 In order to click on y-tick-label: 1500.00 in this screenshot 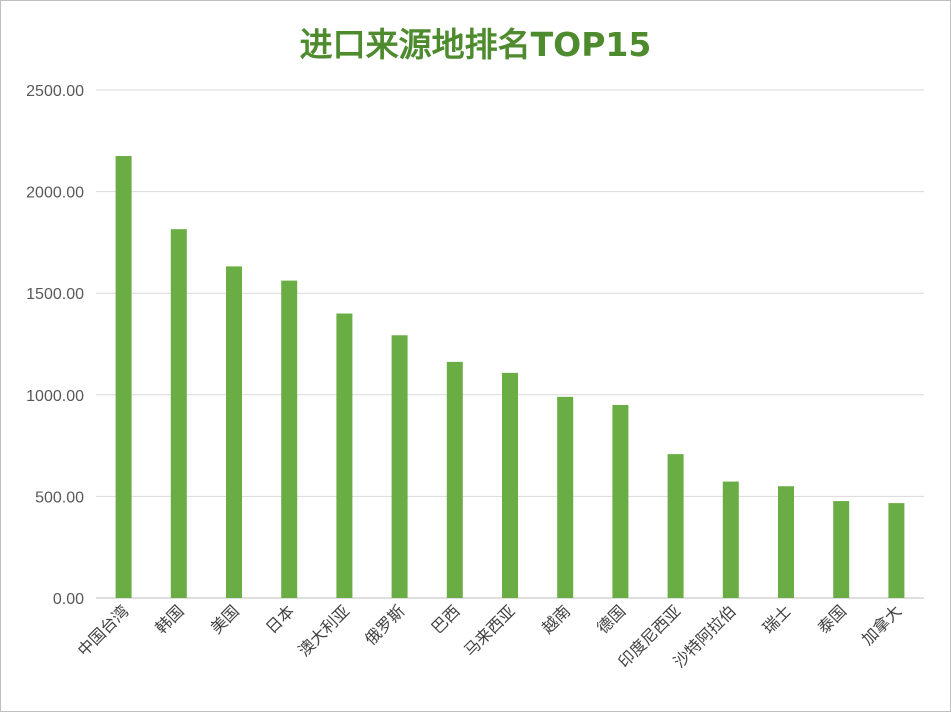, I will do `click(55, 294)`.